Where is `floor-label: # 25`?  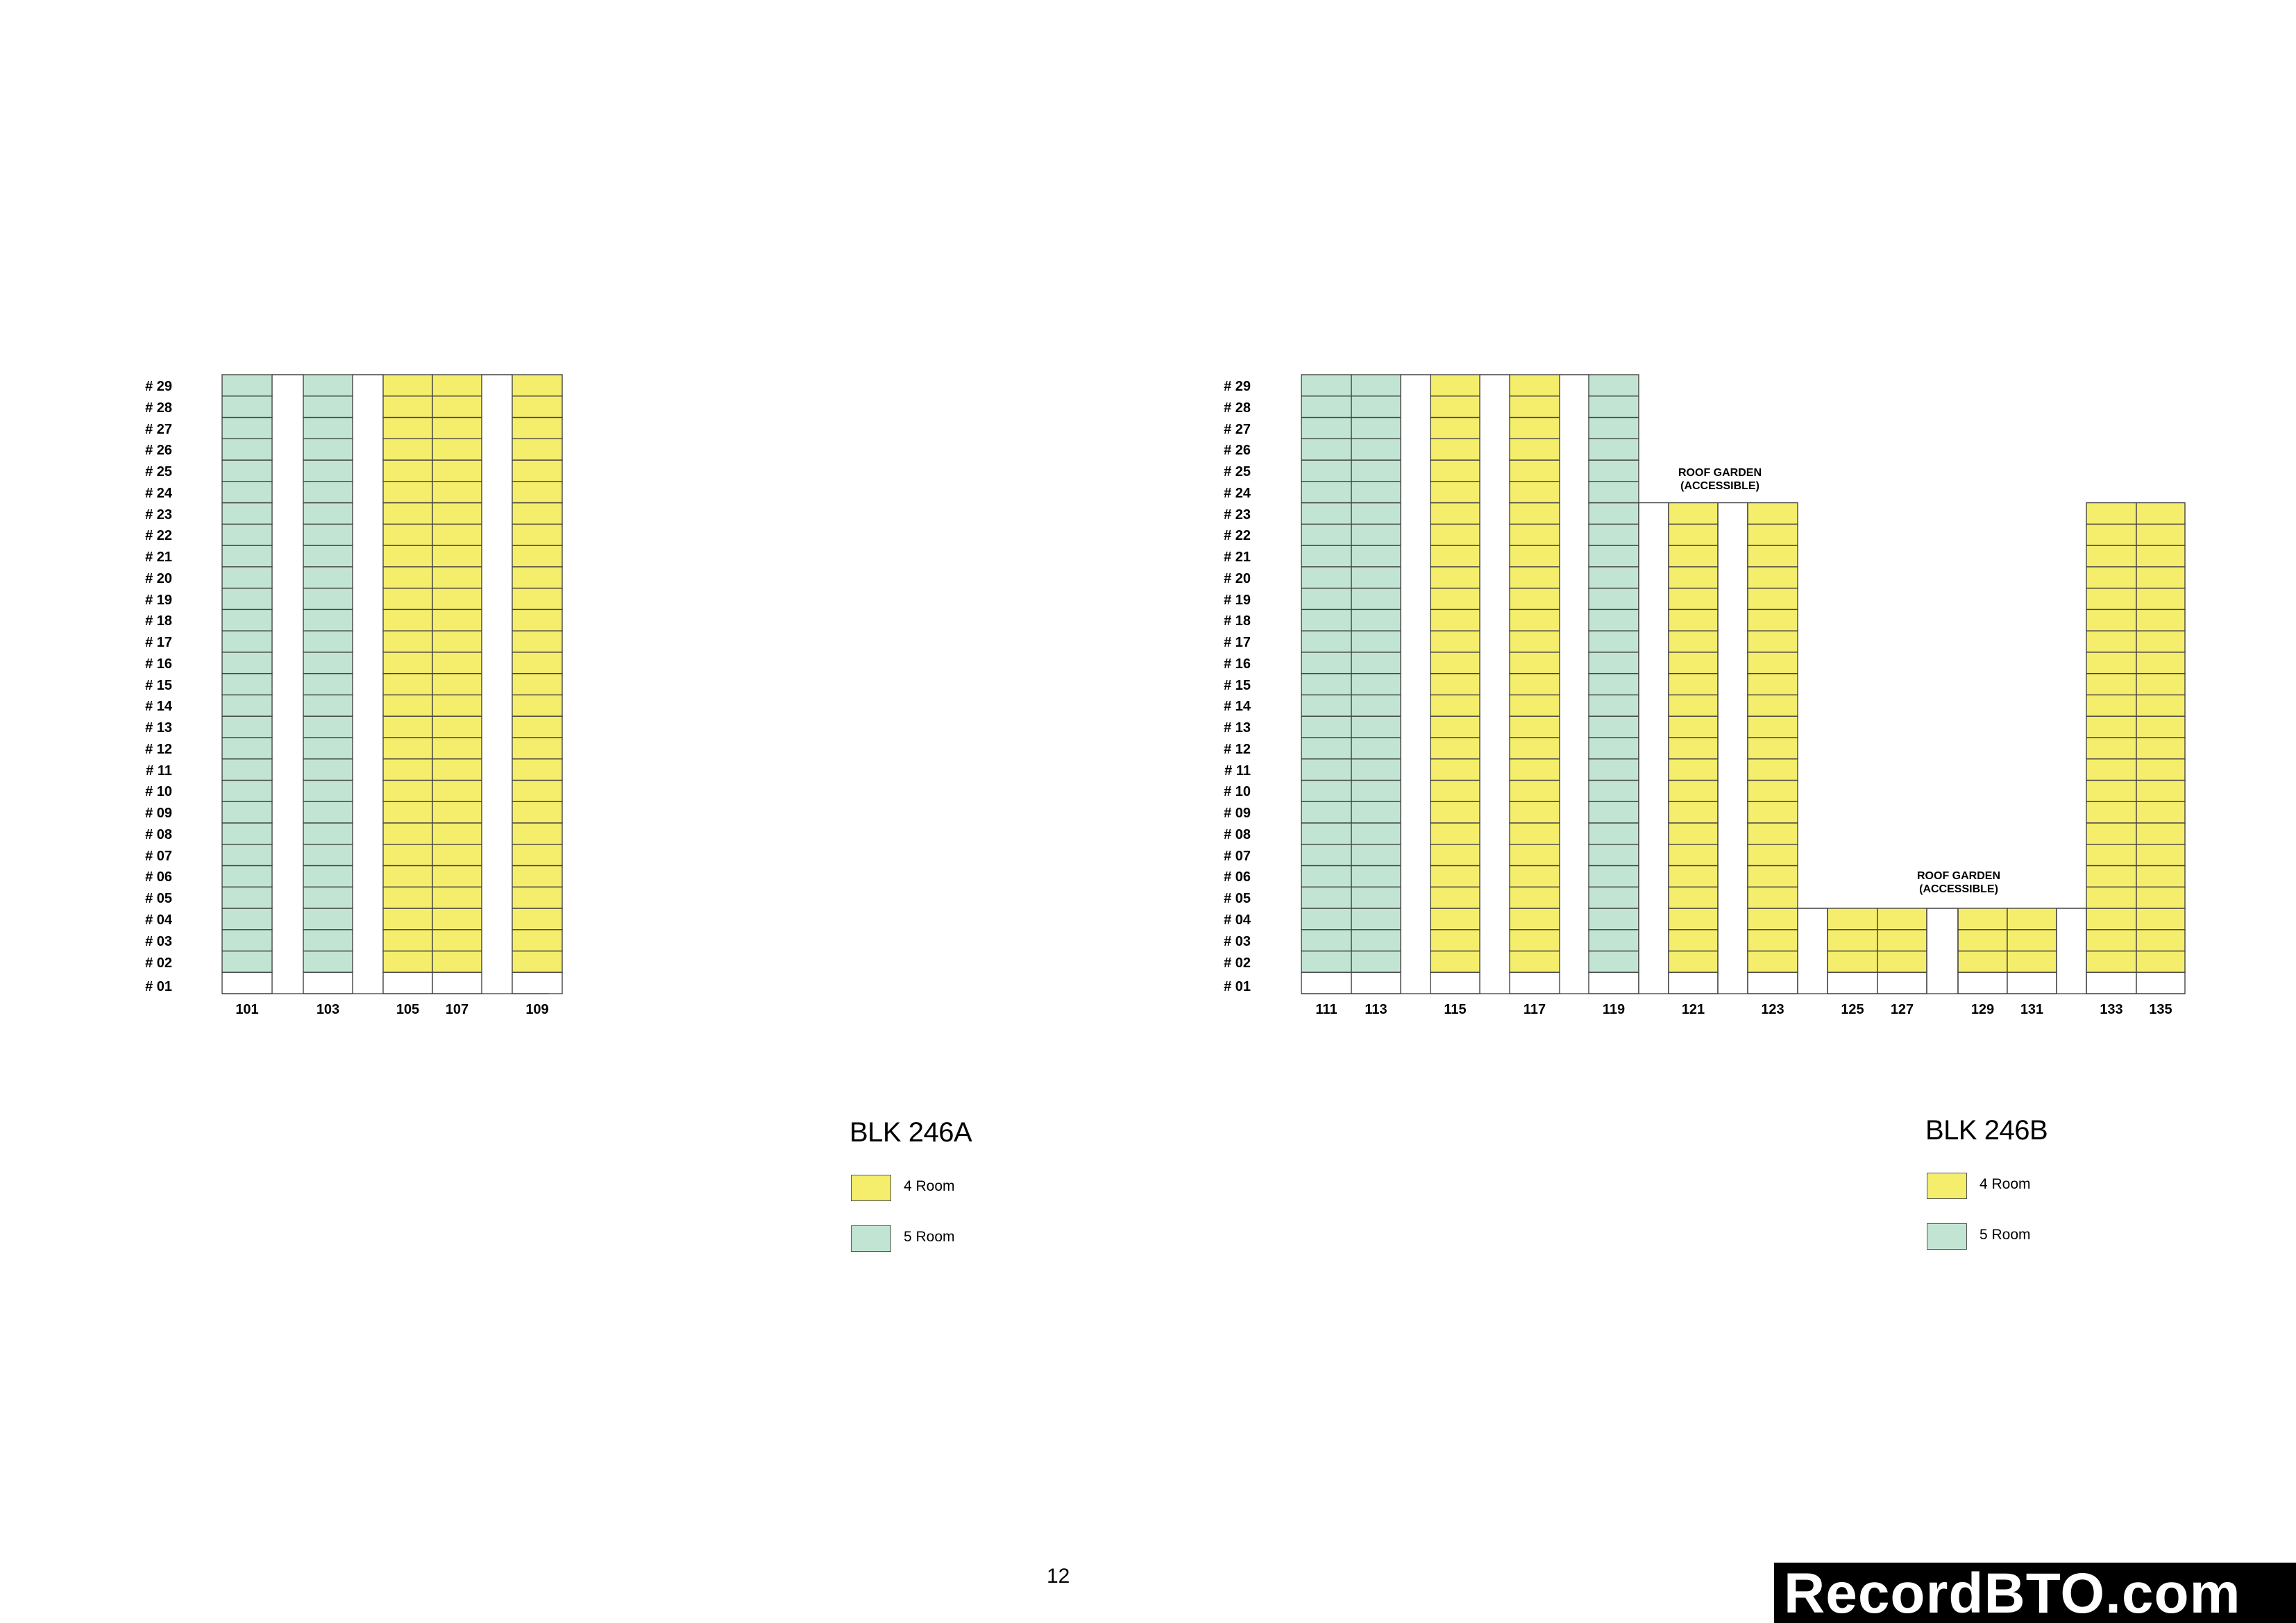
floor-label: # 25 is located at coordinates (1237, 472).